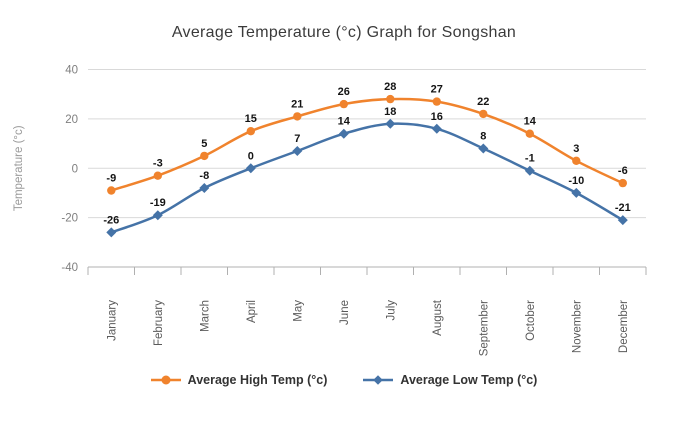 This screenshot has height=424, width=688. I want to click on category-label: September, so click(484, 328).